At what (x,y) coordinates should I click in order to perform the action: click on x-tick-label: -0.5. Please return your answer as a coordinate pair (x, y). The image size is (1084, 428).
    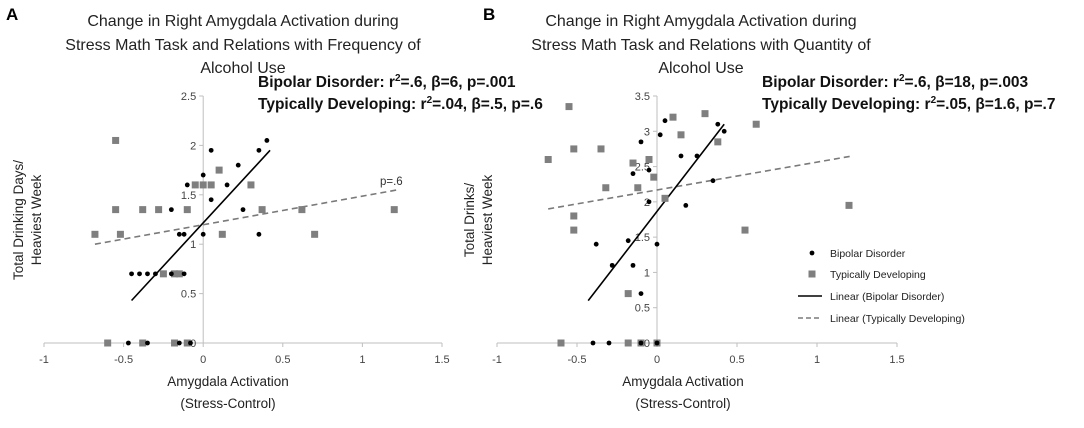
    Looking at the image, I should click on (123, 360).